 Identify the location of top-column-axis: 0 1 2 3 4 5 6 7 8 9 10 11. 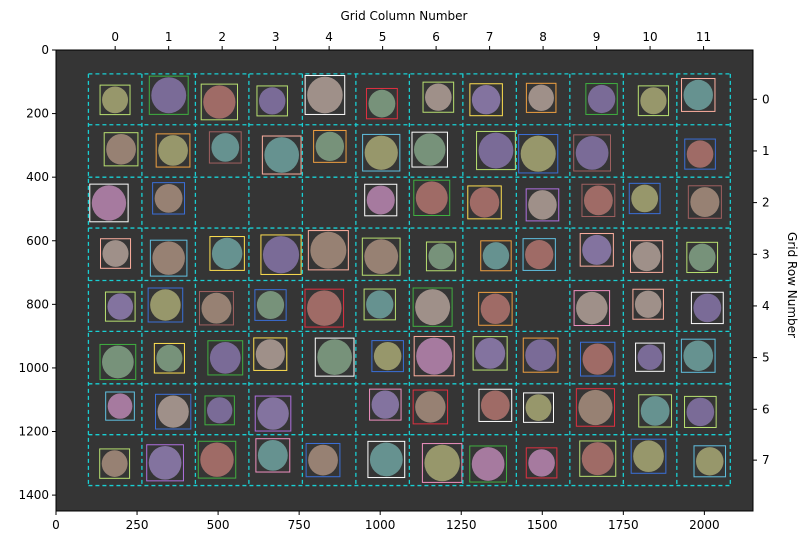
(411, 40).